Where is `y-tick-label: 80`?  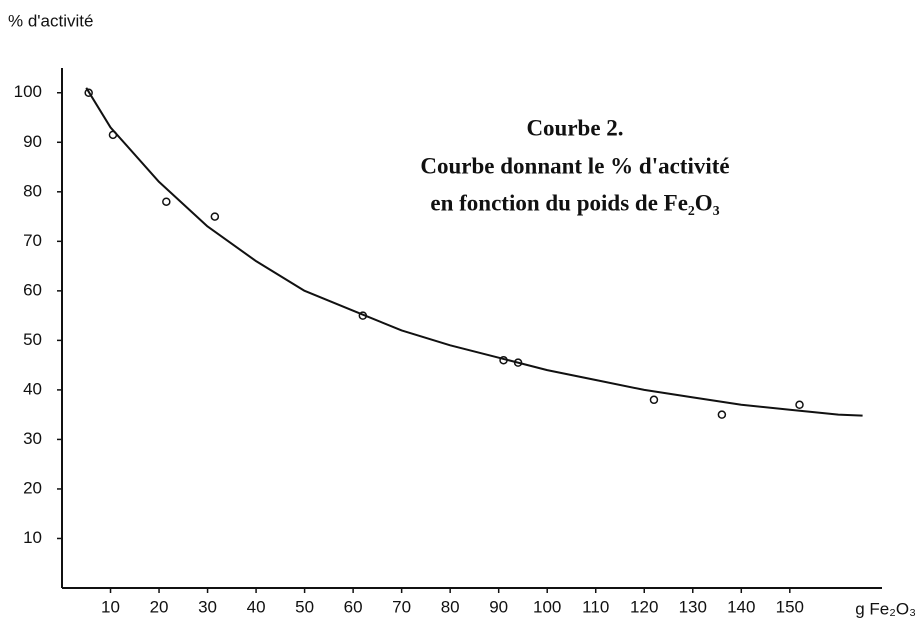
y-tick-label: 80 is located at coordinates (32, 190).